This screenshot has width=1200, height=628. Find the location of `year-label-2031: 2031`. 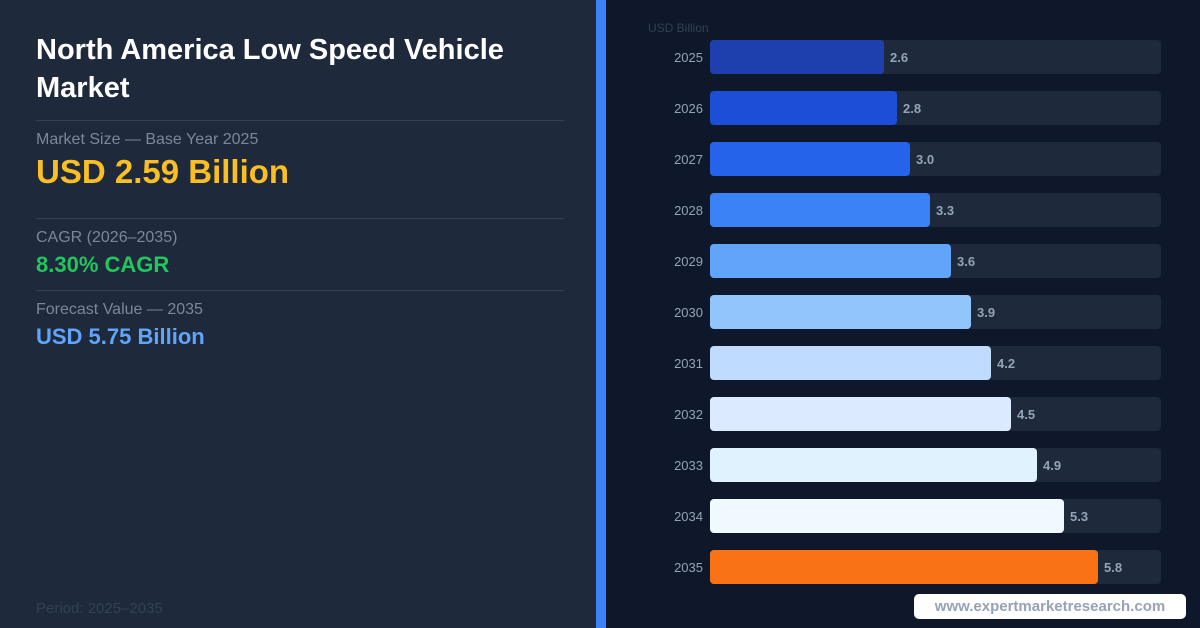

year-label-2031: 2031 is located at coordinates (688, 363).